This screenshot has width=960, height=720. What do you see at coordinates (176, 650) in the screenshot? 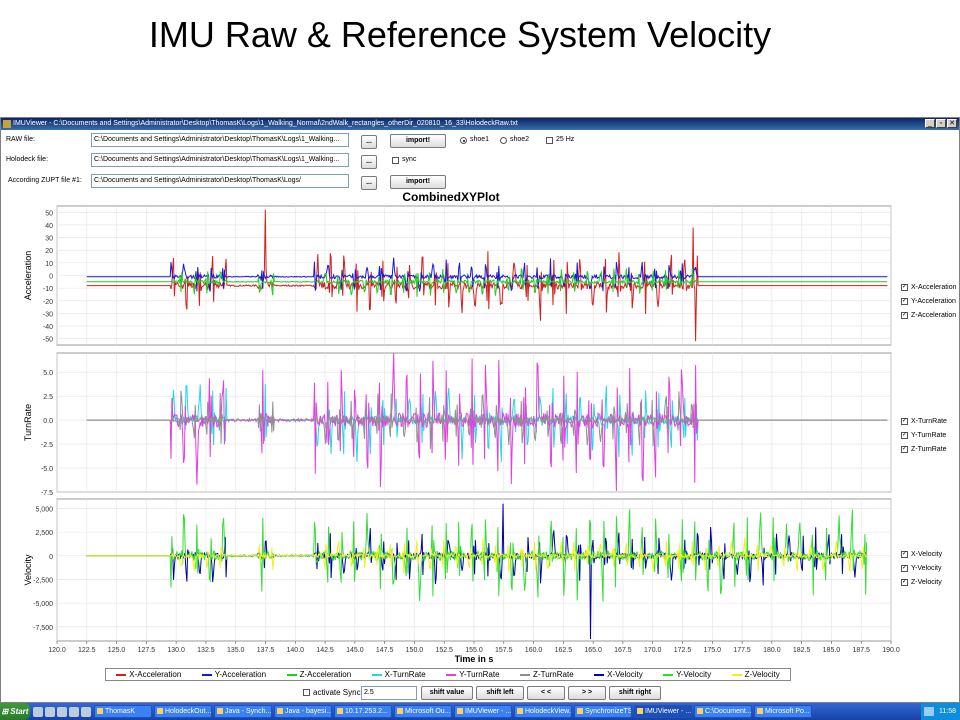
I see `x-tick-label: 130.0` at bounding box center [176, 650].